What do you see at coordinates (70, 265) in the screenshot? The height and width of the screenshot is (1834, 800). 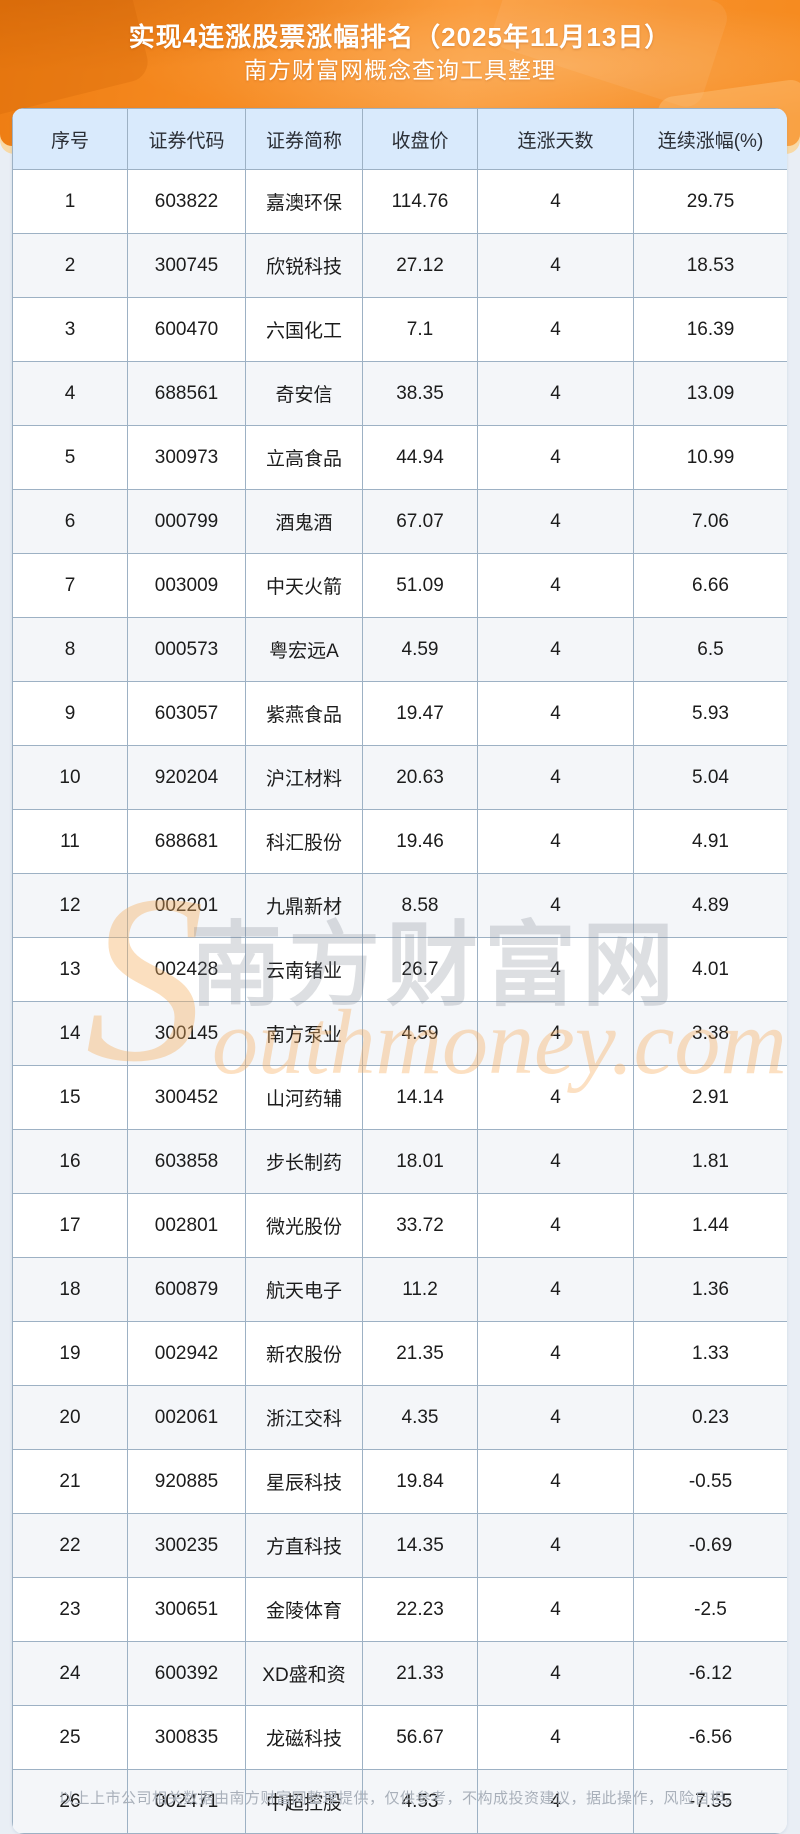 I see `table-cell: 2` at bounding box center [70, 265].